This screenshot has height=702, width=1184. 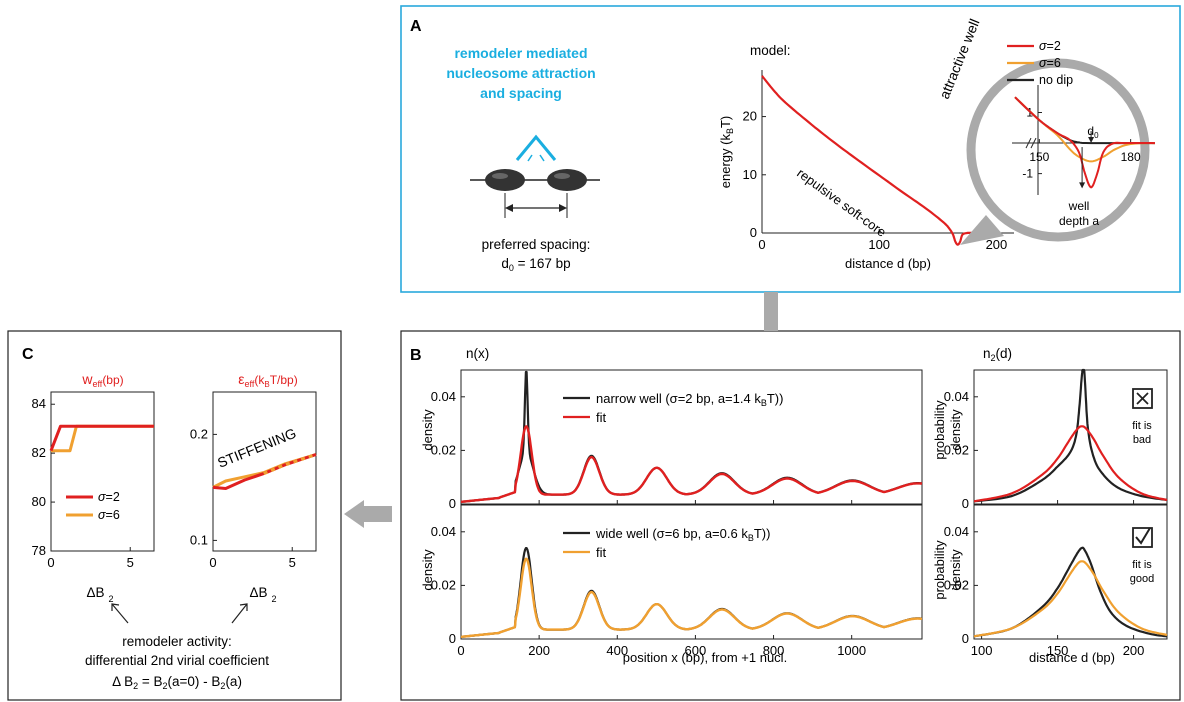 What do you see at coordinates (1082, 185) in the screenshot?
I see `well-depth-arrowhead` at bounding box center [1082, 185].